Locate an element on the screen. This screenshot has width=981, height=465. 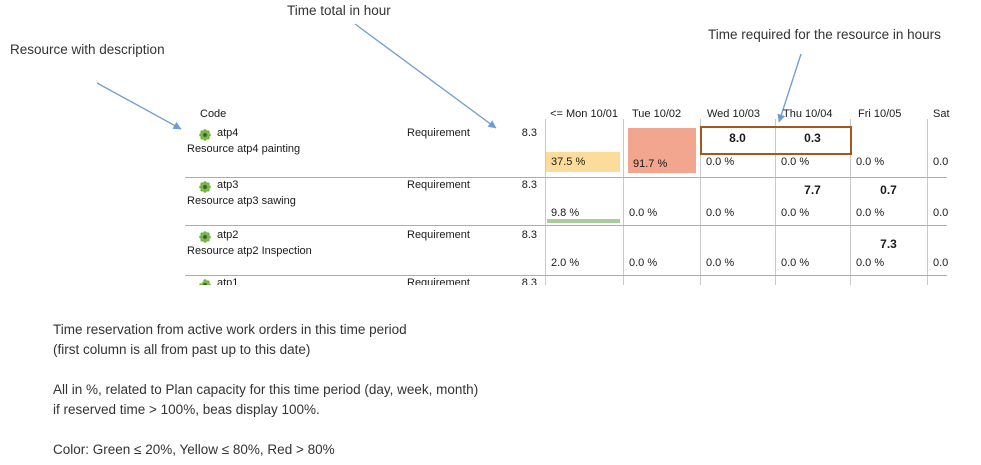
cell-atp4-mon-percent: 37.5 % is located at coordinates (583, 162).